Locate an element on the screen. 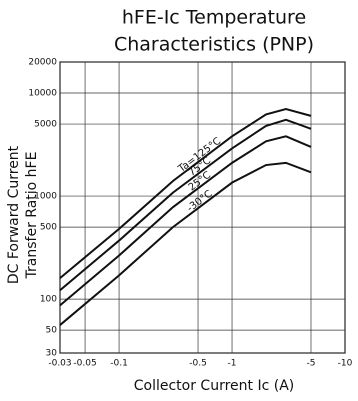 This screenshot has width=358, height=401. y-tick-label: 500 is located at coordinates (48, 228).